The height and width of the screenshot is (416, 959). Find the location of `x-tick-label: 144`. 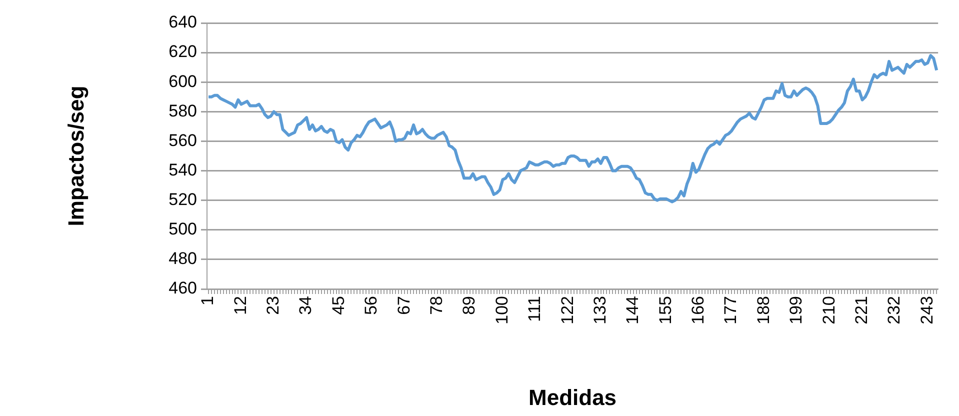

x-tick-label: 144 is located at coordinates (632, 310).